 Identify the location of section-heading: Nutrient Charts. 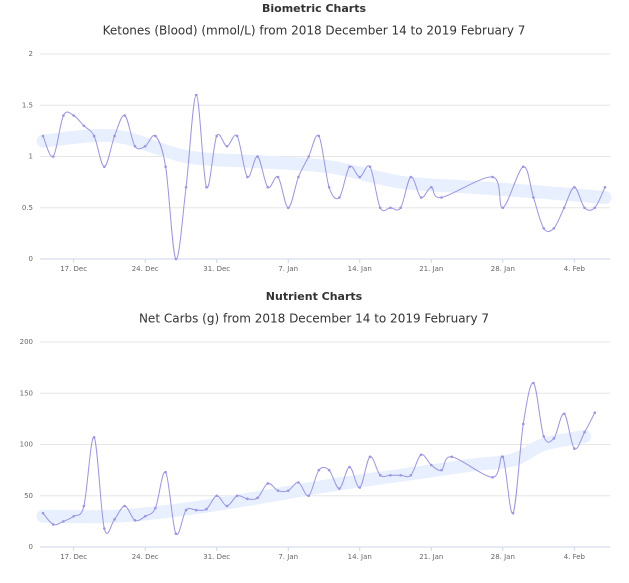
(314, 296).